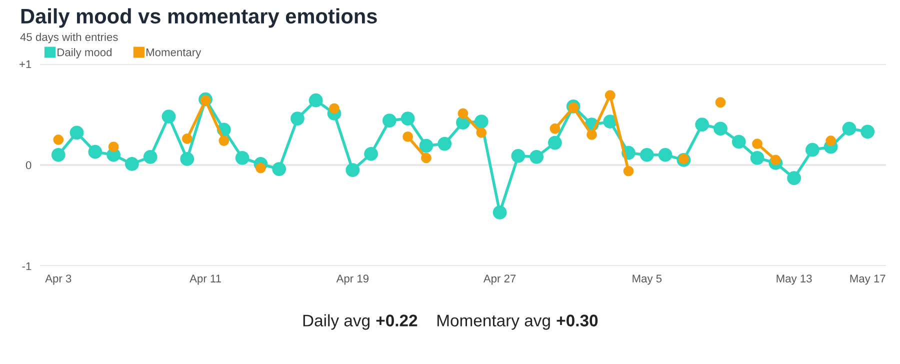  What do you see at coordinates (58, 279) in the screenshot?
I see `x-tick-label: Apr 3` at bounding box center [58, 279].